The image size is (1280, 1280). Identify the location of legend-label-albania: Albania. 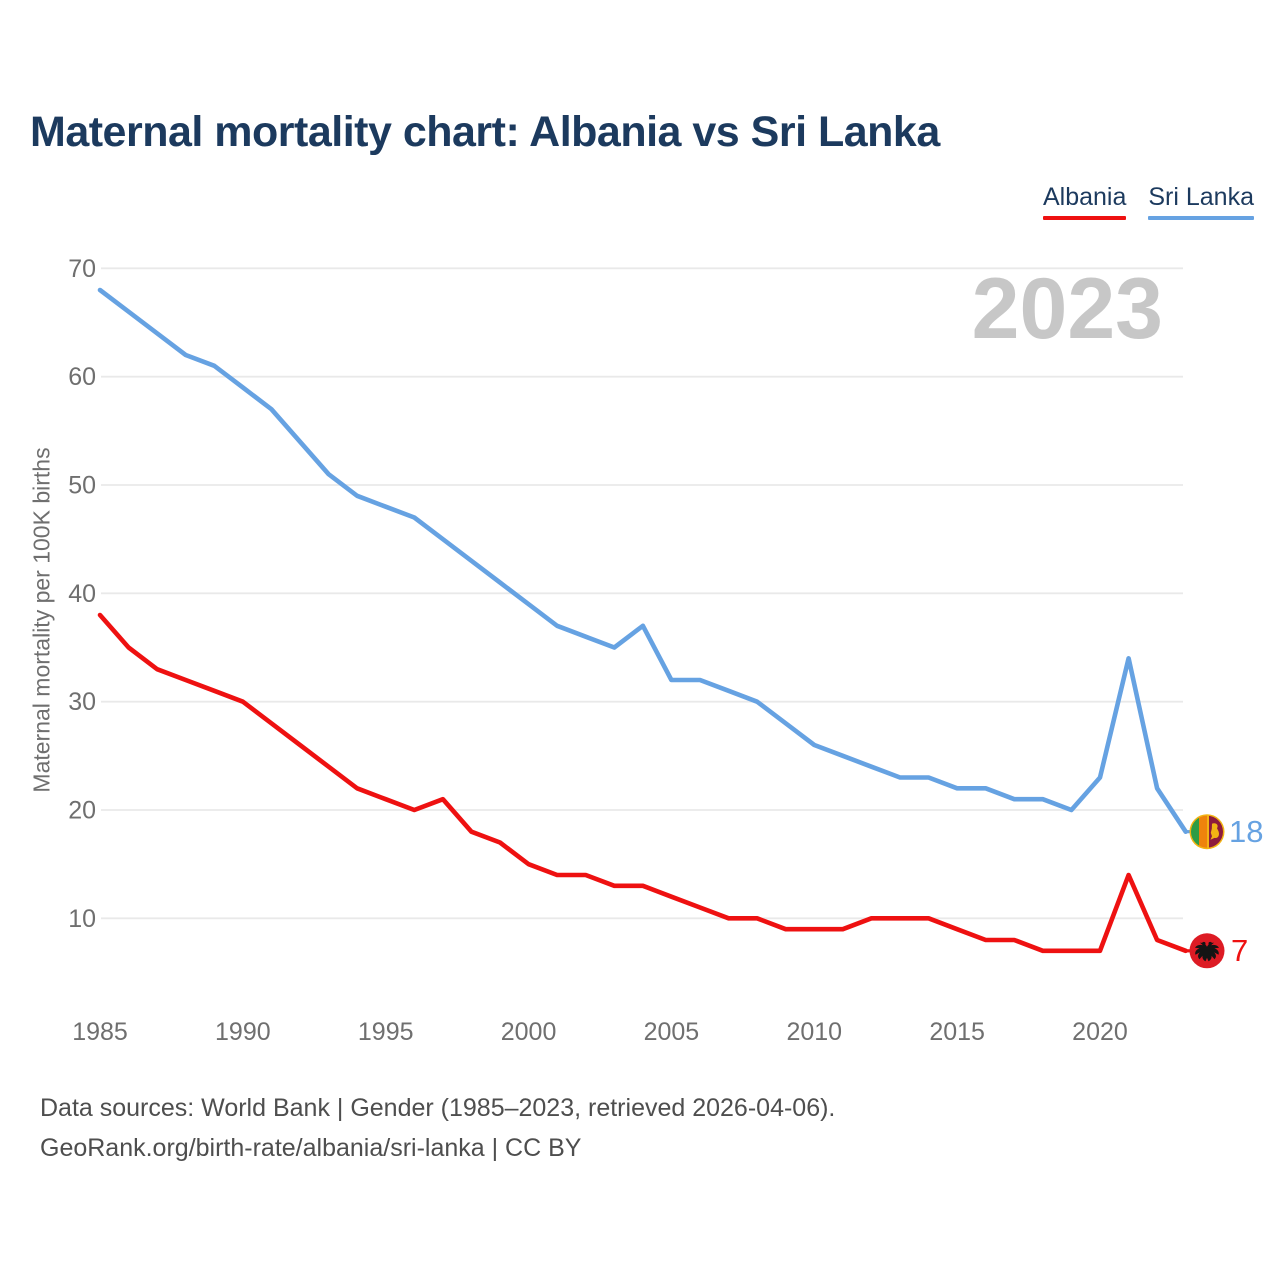
(1084, 197).